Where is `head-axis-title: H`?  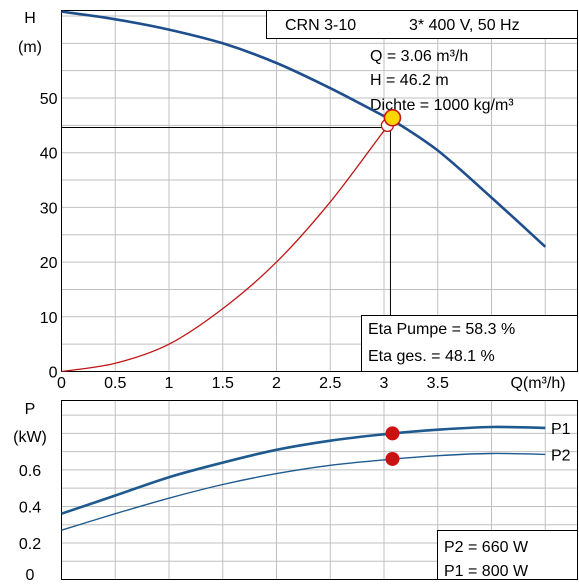
head-axis-title: H is located at coordinates (30, 18).